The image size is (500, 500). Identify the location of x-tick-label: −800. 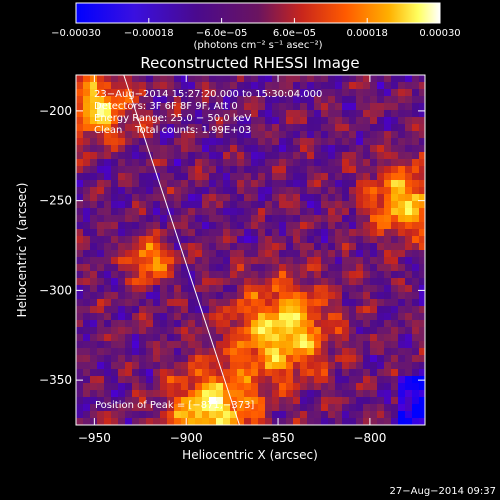
(369, 438).